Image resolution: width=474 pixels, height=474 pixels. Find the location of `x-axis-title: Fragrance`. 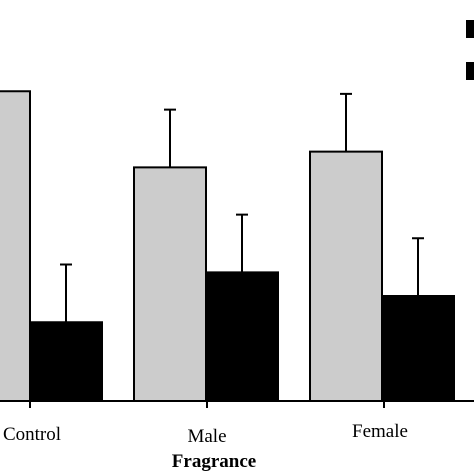

x-axis-title: Fragrance is located at coordinates (214, 461).